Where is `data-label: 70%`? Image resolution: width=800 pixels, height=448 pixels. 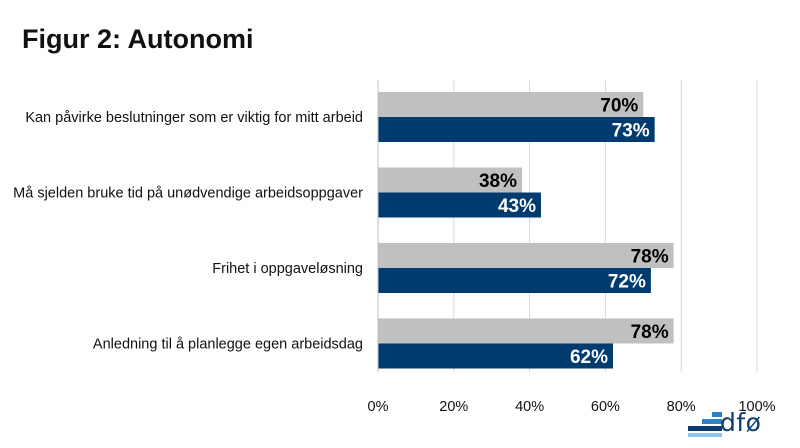 data-label: 70% is located at coordinates (619, 106).